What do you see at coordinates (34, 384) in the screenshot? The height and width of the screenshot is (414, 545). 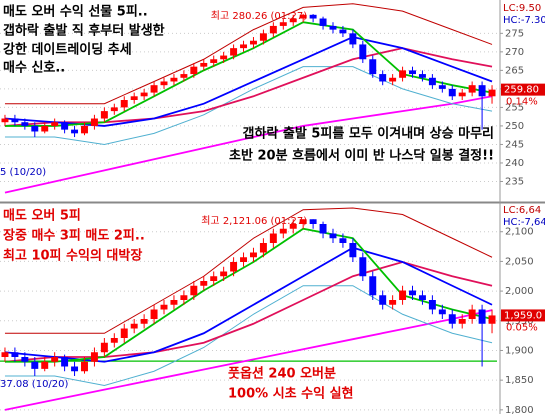 I see `low-label: 37.08 (10/20)` at bounding box center [34, 384].